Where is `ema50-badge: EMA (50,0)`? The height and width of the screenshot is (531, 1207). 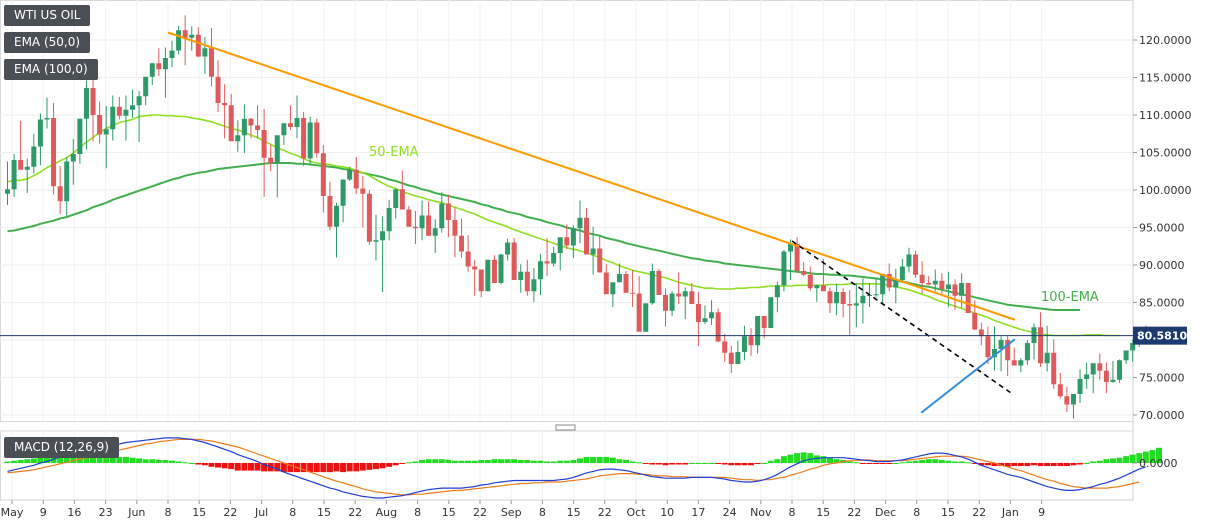 ema50-badge: EMA (50,0) is located at coordinates (47, 42).